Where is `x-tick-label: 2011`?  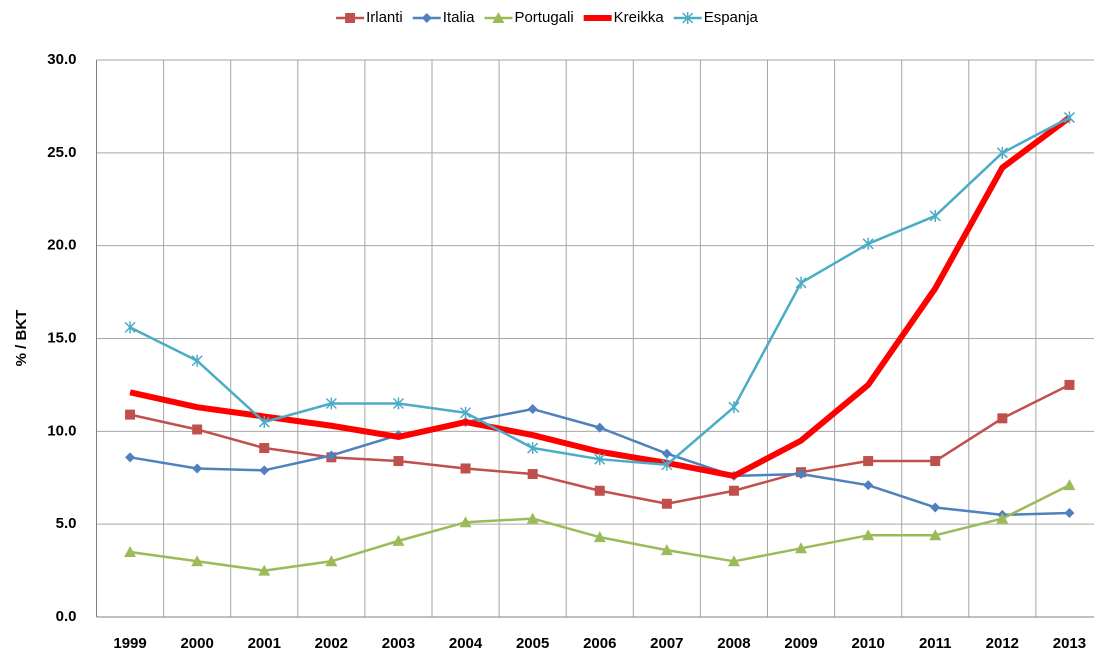
x-tick-label: 2011 is located at coordinates (935, 643).